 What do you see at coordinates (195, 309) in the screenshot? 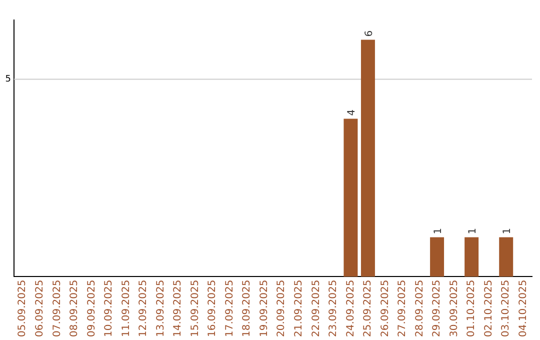
I see `x-tick-label: 15.09.2025` at bounding box center [195, 309].